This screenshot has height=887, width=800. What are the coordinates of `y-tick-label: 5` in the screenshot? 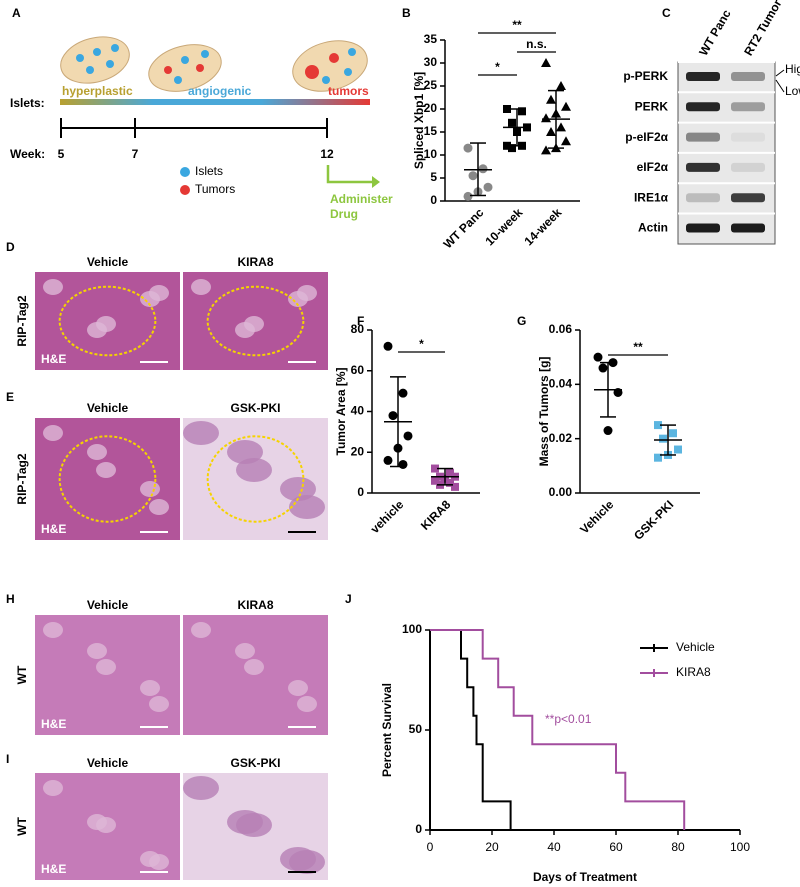 It's located at (433, 177).